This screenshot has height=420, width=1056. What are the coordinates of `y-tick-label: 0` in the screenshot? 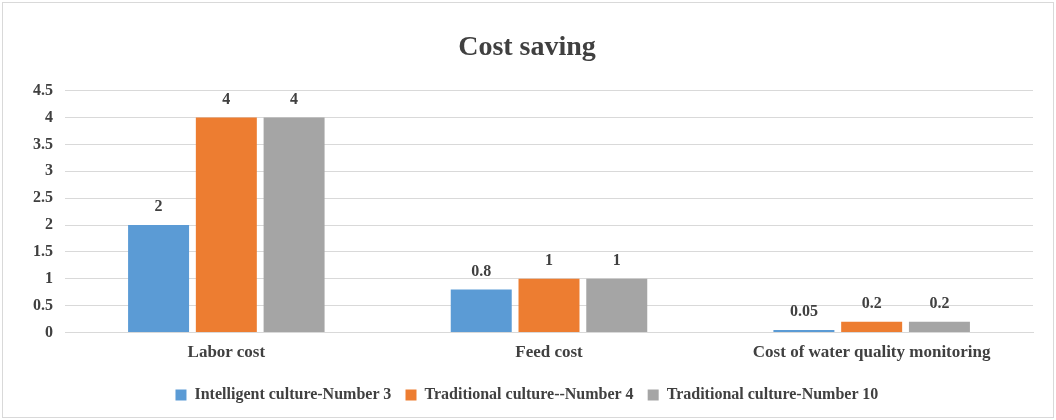 It's located at (49, 331).